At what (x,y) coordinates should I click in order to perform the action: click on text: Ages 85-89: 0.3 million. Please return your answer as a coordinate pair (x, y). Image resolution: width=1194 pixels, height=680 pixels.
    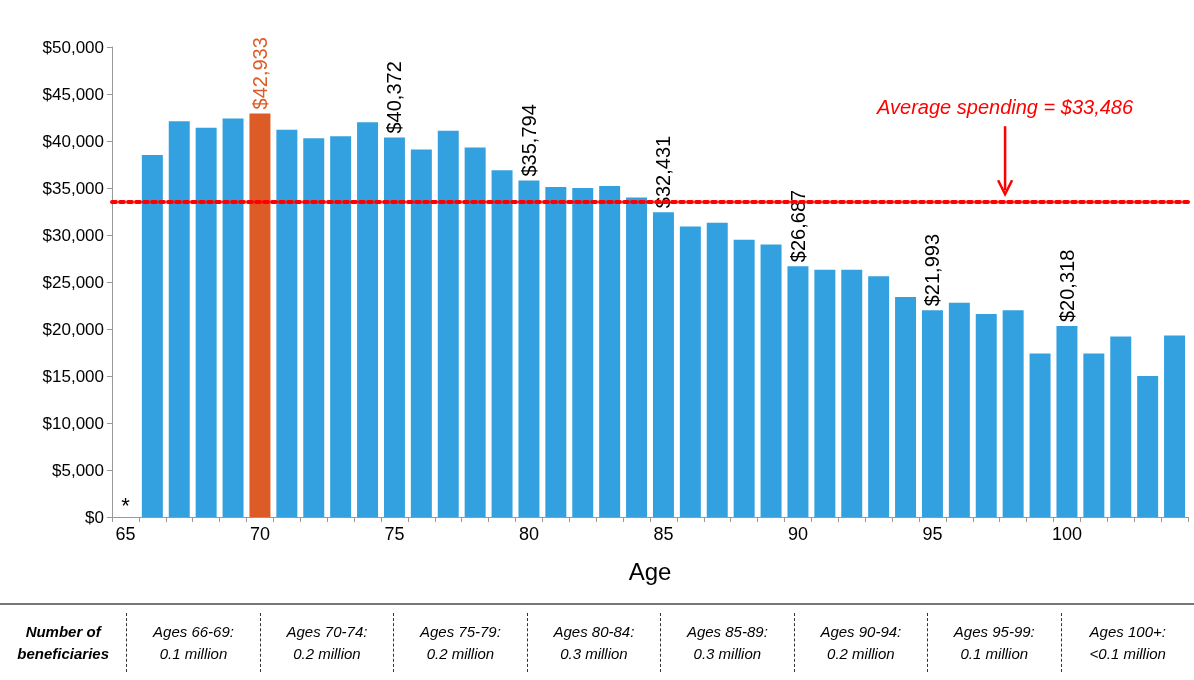
    Looking at the image, I should click on (727, 642).